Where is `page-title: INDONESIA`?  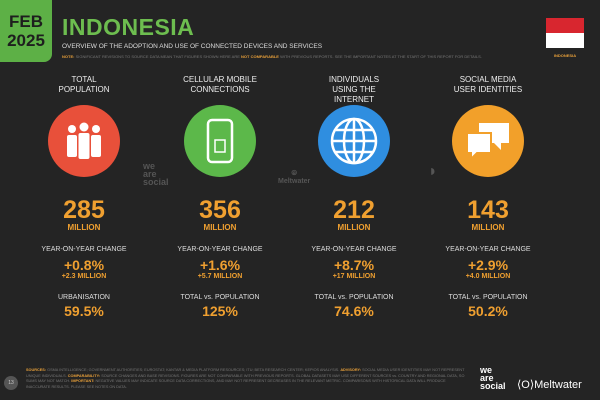 page-title: INDONESIA is located at coordinates (128, 27).